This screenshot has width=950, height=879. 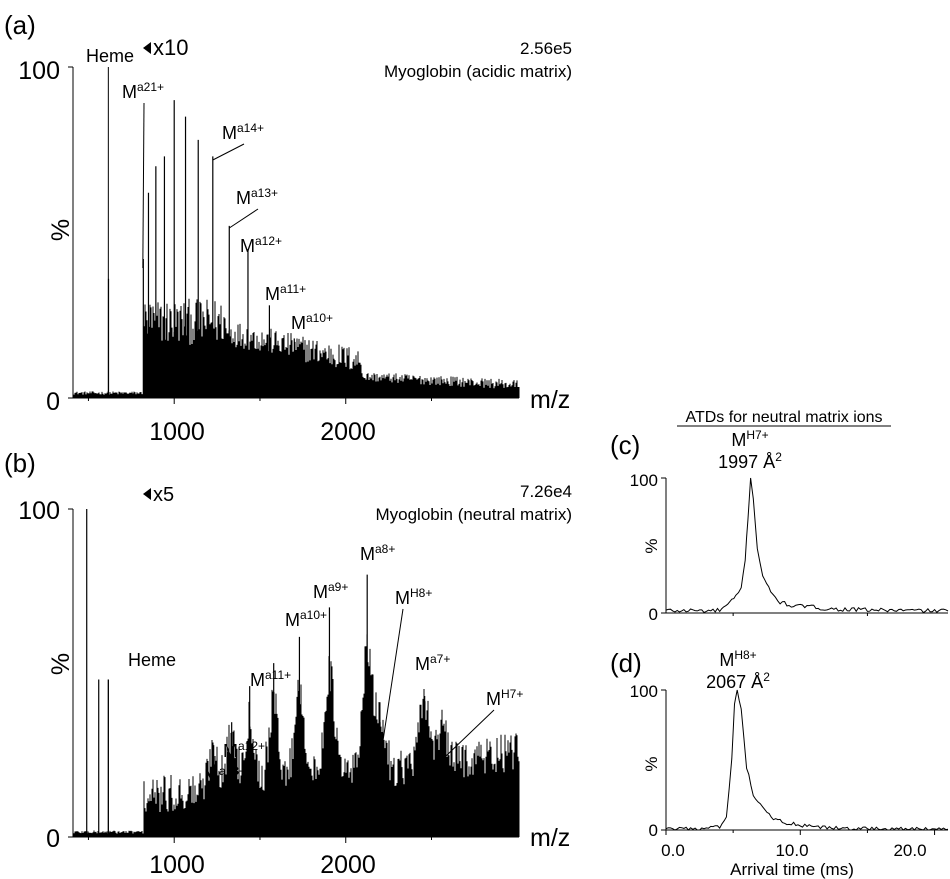 What do you see at coordinates (644, 691) in the screenshot?
I see `ytick-d-100: 100` at bounding box center [644, 691].